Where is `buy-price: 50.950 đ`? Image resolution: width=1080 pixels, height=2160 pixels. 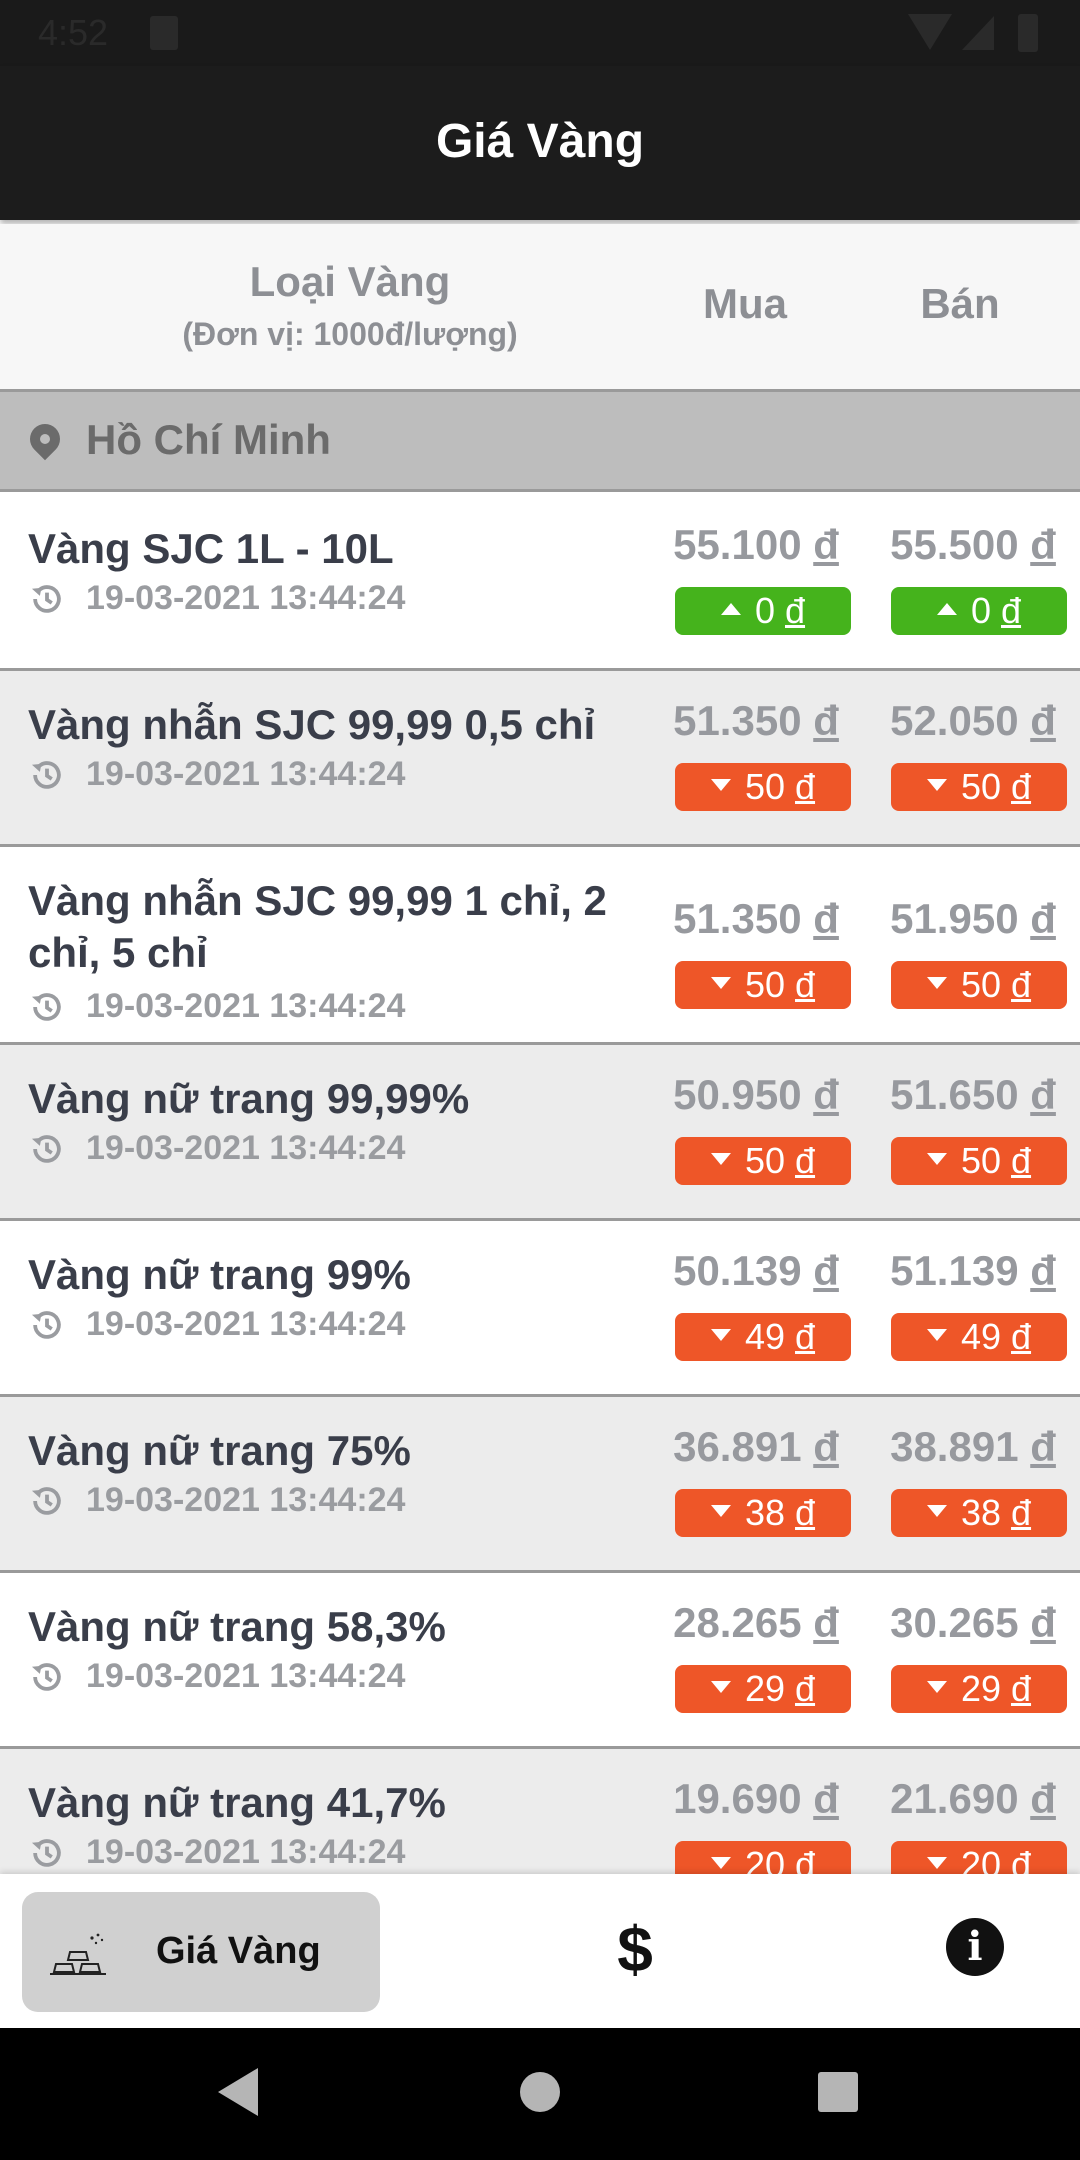 buy-price: 50.950 đ is located at coordinates (756, 1095).